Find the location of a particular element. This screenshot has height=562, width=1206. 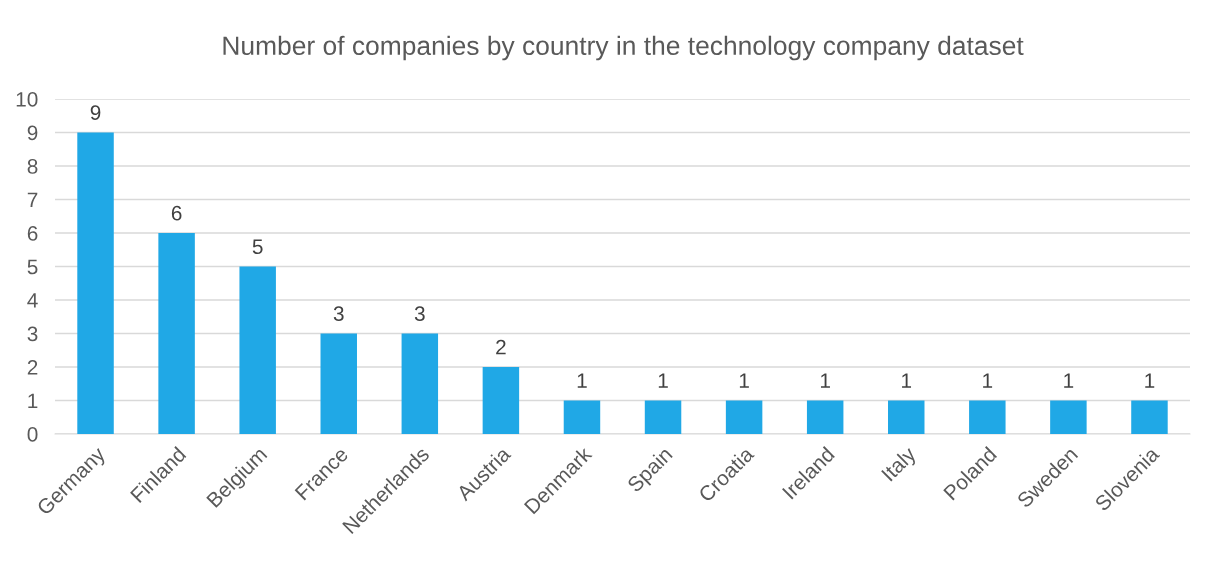

y-tick-label: 10 is located at coordinates (27, 99).